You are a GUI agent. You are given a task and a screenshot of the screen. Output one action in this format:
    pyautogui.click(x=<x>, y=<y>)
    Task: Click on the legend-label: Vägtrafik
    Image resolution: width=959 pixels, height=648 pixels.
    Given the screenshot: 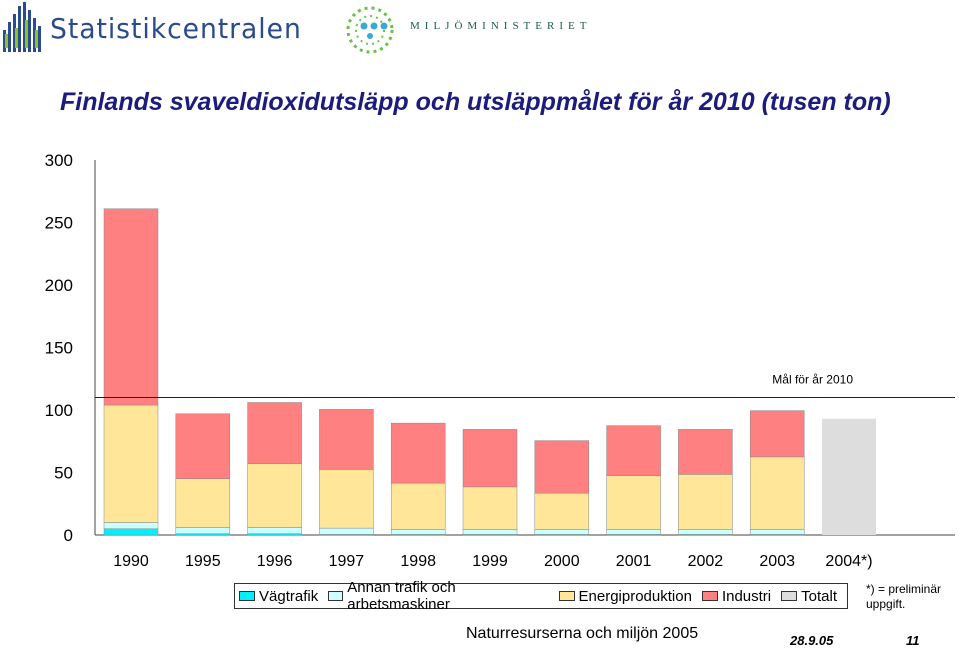 What is the action you would take?
    pyautogui.click(x=289, y=596)
    